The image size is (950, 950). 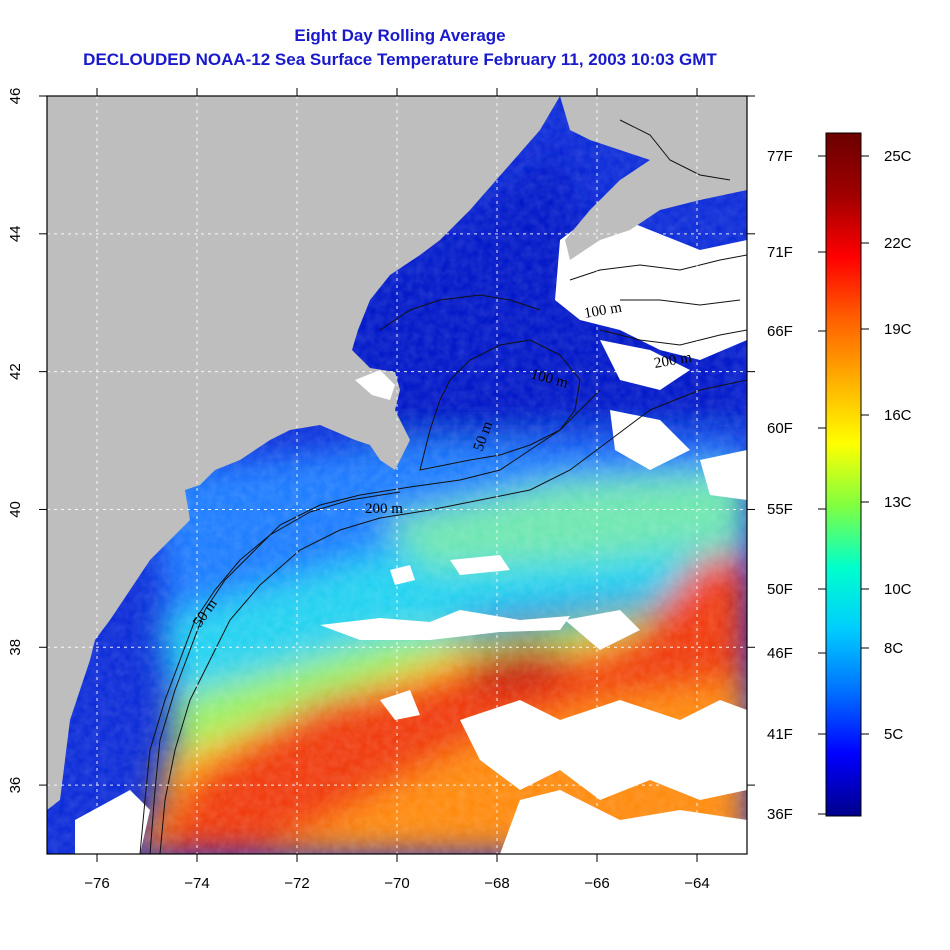 I want to click on colorbar-celsius-label: 22C, so click(x=898, y=243).